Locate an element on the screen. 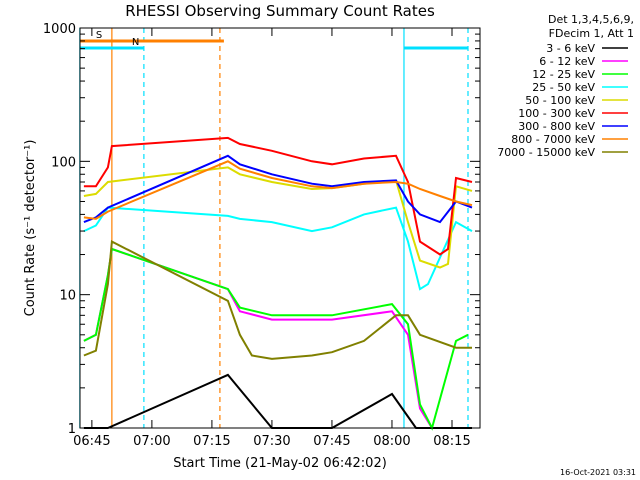 The width and height of the screenshot is (640, 480). x-axis-label: Start Time (21-May-02 06:42:02) is located at coordinates (280, 463).